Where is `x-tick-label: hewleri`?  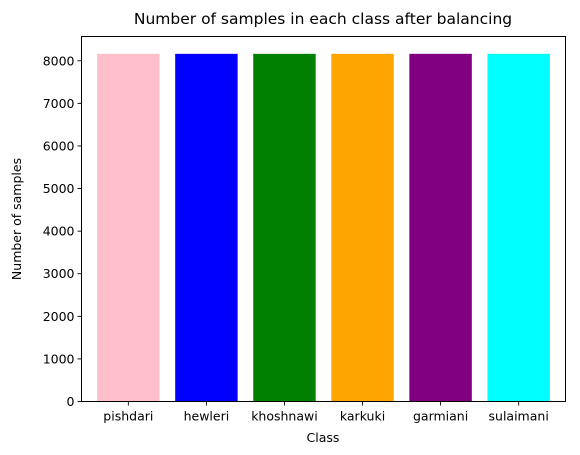
x-tick-label: hewleri is located at coordinates (207, 416).